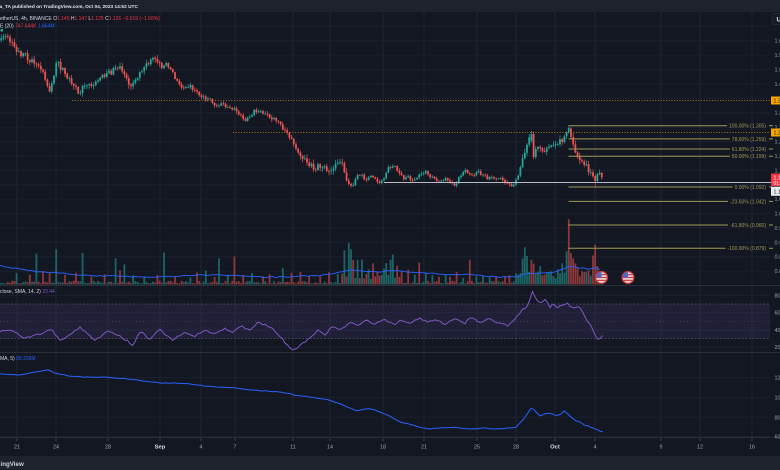 Image resolution: width=780 pixels, height=470 pixels. I want to click on svg-text: 1.10, so click(777, 192).